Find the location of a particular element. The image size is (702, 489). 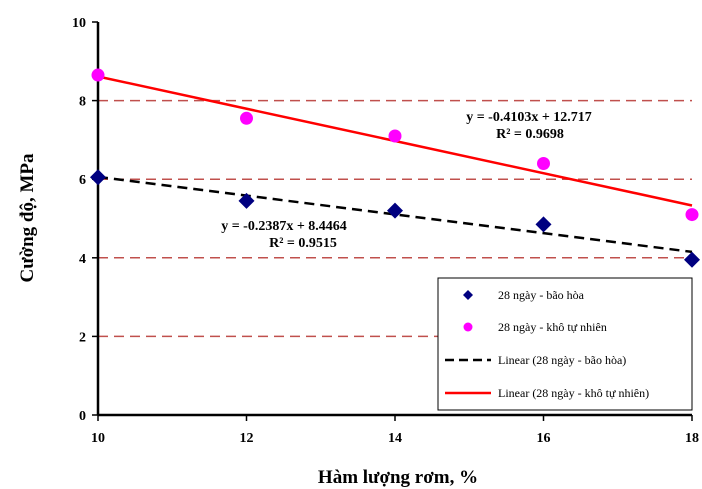

y-tick-label: 6 is located at coordinates (82, 180).